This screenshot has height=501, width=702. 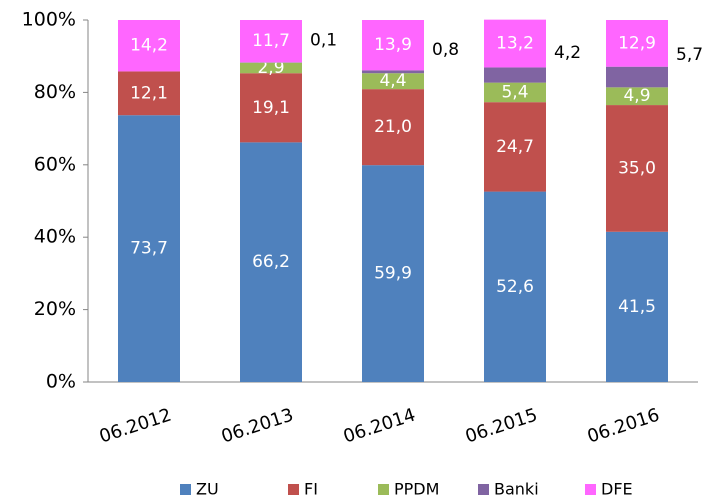 What do you see at coordinates (61, 382) in the screenshot?
I see `y-tick-label: 0%` at bounding box center [61, 382].